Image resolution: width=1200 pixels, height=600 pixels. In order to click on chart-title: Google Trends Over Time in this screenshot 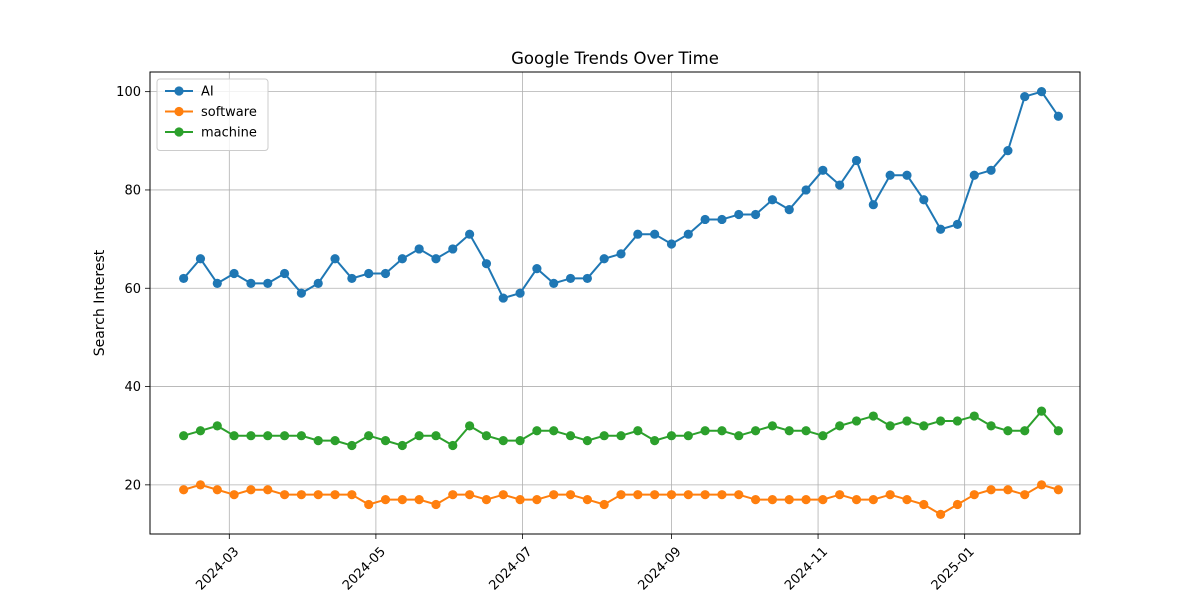, I will do `click(615, 58)`.